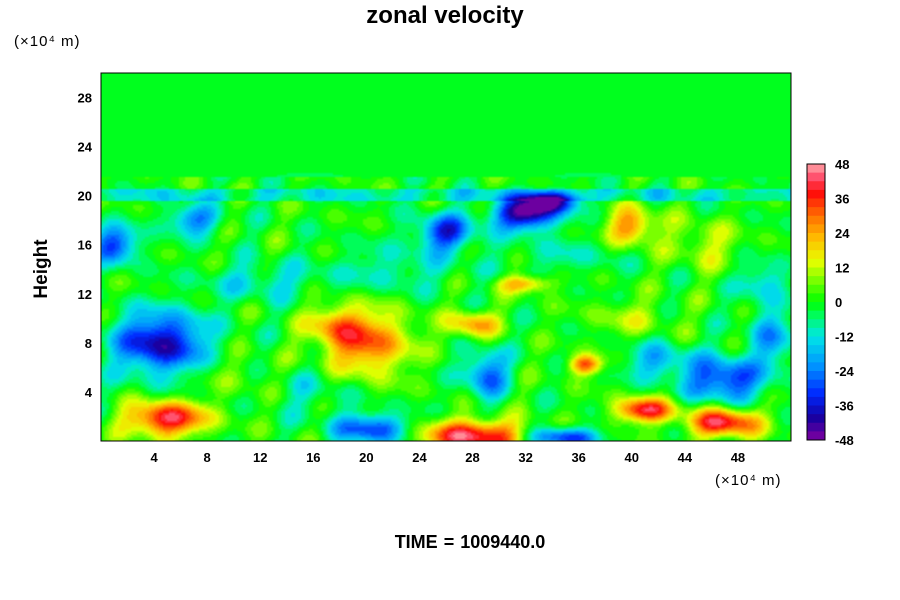  Describe the element at coordinates (842, 199) in the screenshot. I see `colorbar-tick-label: 36` at that location.